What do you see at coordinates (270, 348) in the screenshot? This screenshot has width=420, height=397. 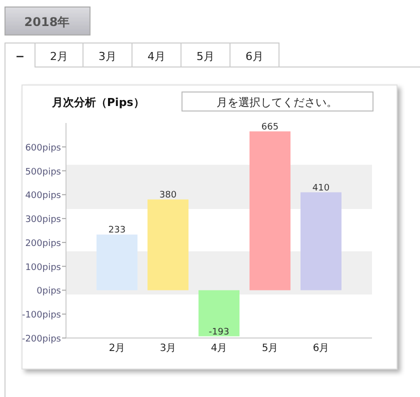 I see `x-tick-label: 5月` at bounding box center [270, 348].